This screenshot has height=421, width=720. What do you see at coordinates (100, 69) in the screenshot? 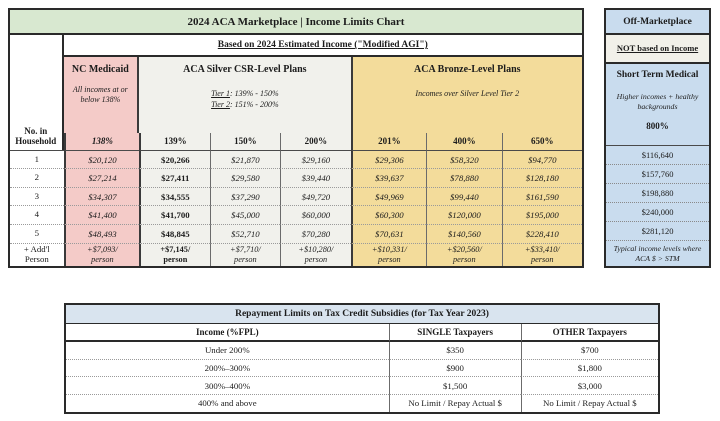
I see `nc-medicaid-title: NC Medicaid` at bounding box center [100, 69].